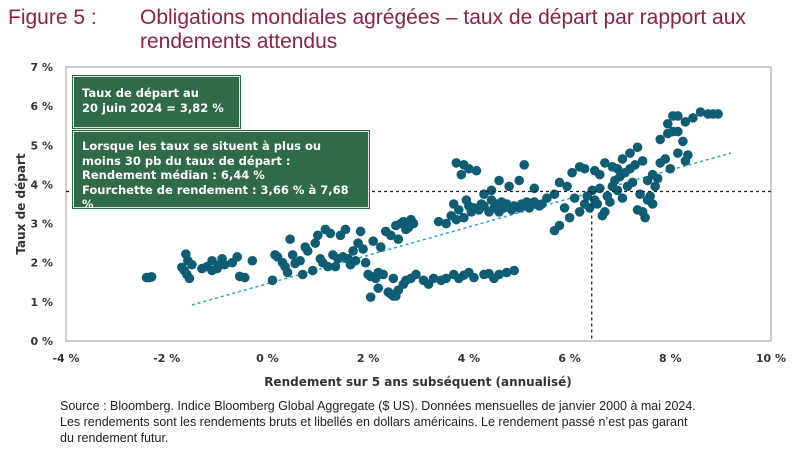 The height and width of the screenshot is (456, 800). What do you see at coordinates (114, 438) in the screenshot?
I see `source-line: du rendement futur.` at bounding box center [114, 438].